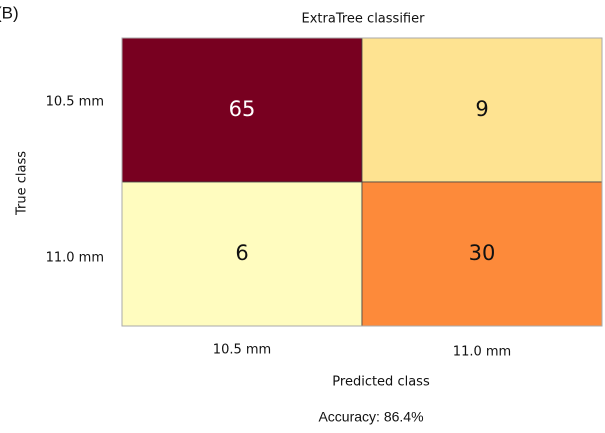  What do you see at coordinates (22, 183) in the screenshot?
I see `y-axis-label: True class` at bounding box center [22, 183].